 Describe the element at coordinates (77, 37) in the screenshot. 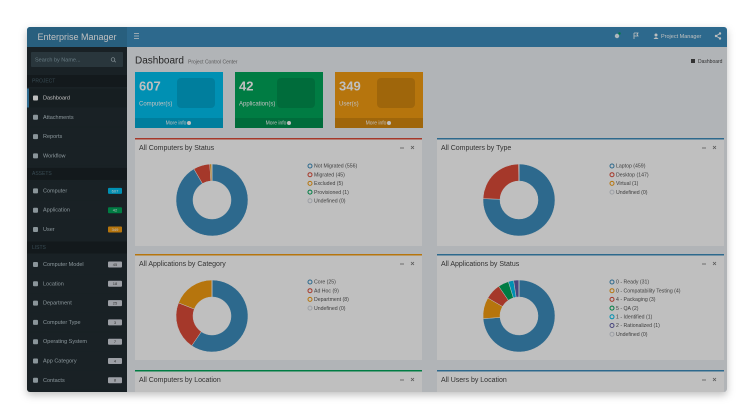

I see `logo-area` at that location.